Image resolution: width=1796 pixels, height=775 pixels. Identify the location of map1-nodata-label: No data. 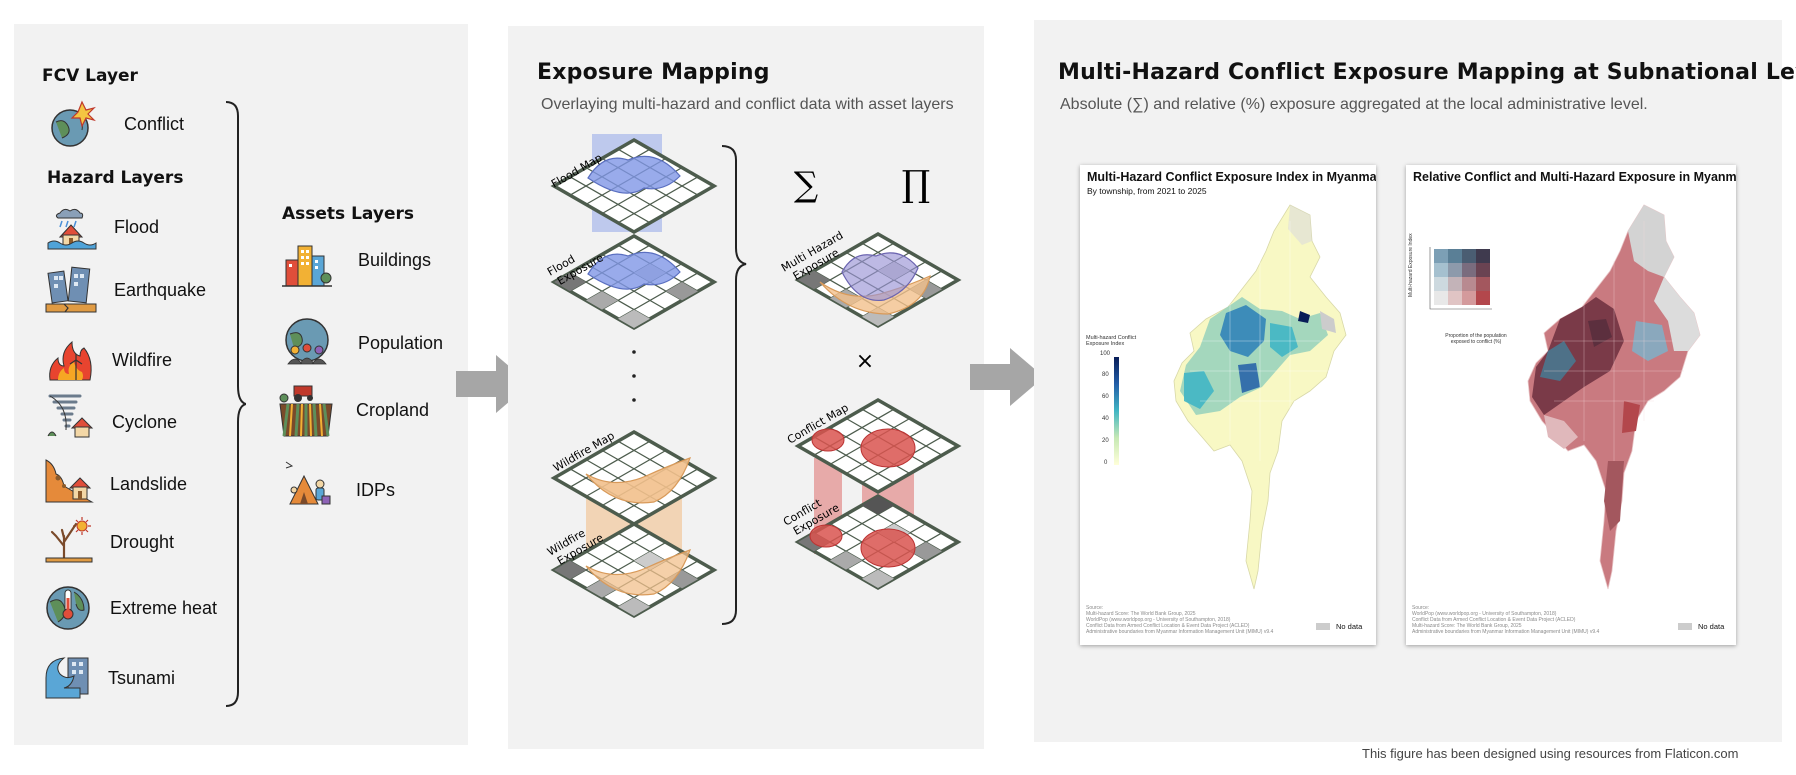
(1349, 626).